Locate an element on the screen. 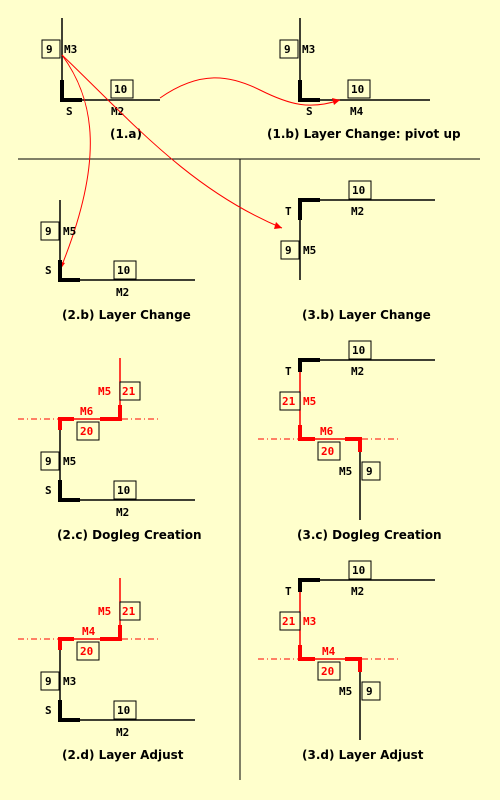 The height and width of the screenshot is (800, 500). arrow-to-2b is located at coordinates (75, 162).